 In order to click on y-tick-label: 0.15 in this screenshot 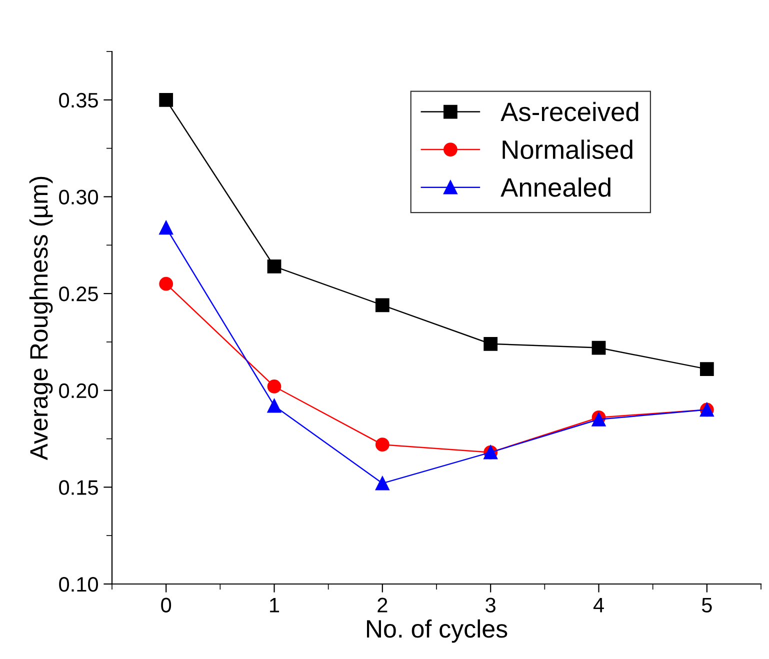, I will do `click(78, 487)`.